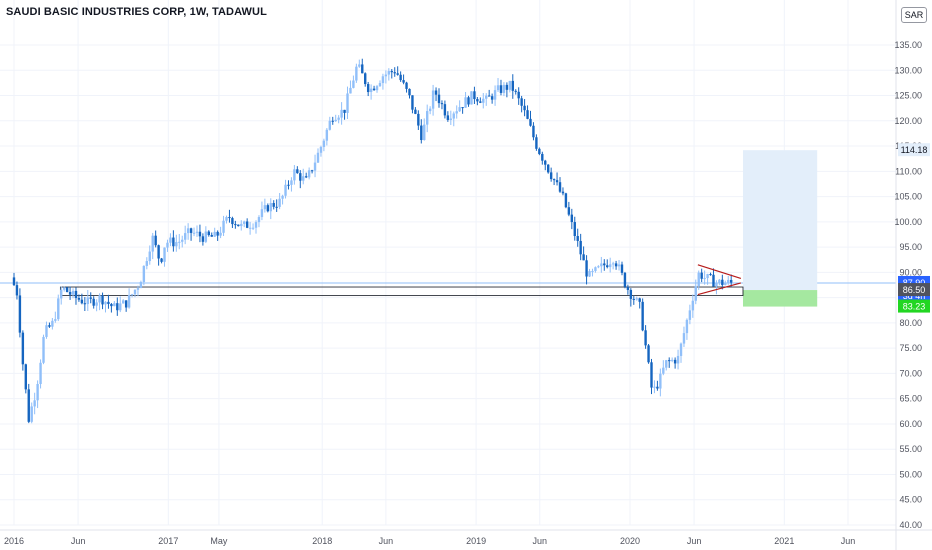 Image resolution: width=932 pixels, height=550 pixels. I want to click on triangle-drawing, so click(719, 280).